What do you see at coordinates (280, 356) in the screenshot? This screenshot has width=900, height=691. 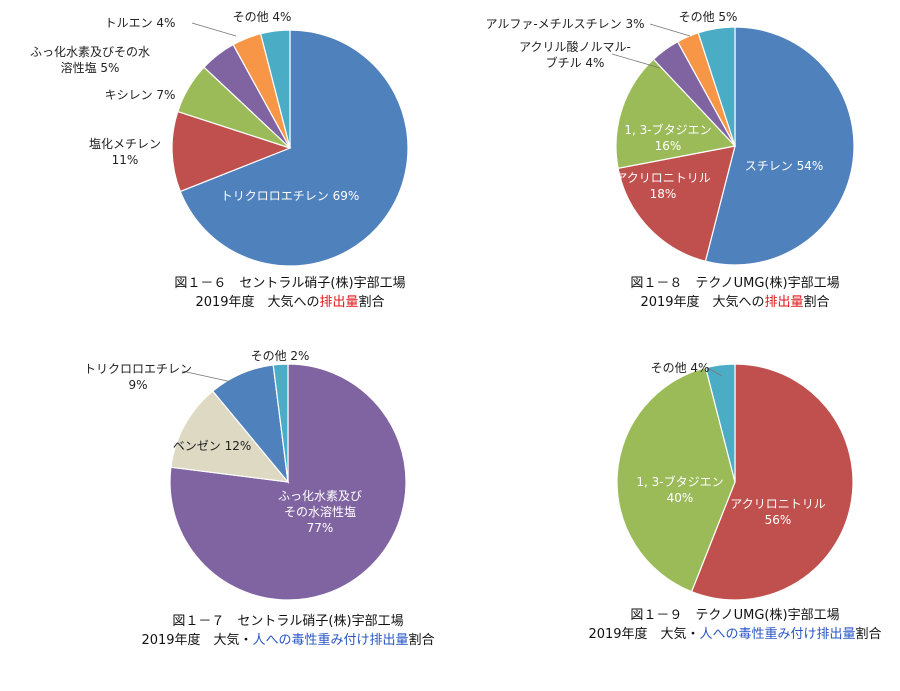 I see `slice-label: その他 2%` at bounding box center [280, 356].